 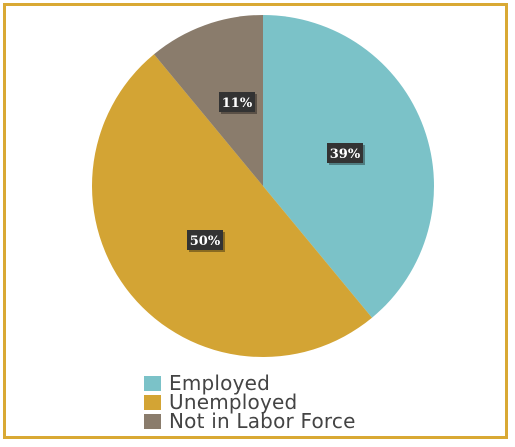 I want to click on data-label-text: 50%, so click(x=205, y=241).